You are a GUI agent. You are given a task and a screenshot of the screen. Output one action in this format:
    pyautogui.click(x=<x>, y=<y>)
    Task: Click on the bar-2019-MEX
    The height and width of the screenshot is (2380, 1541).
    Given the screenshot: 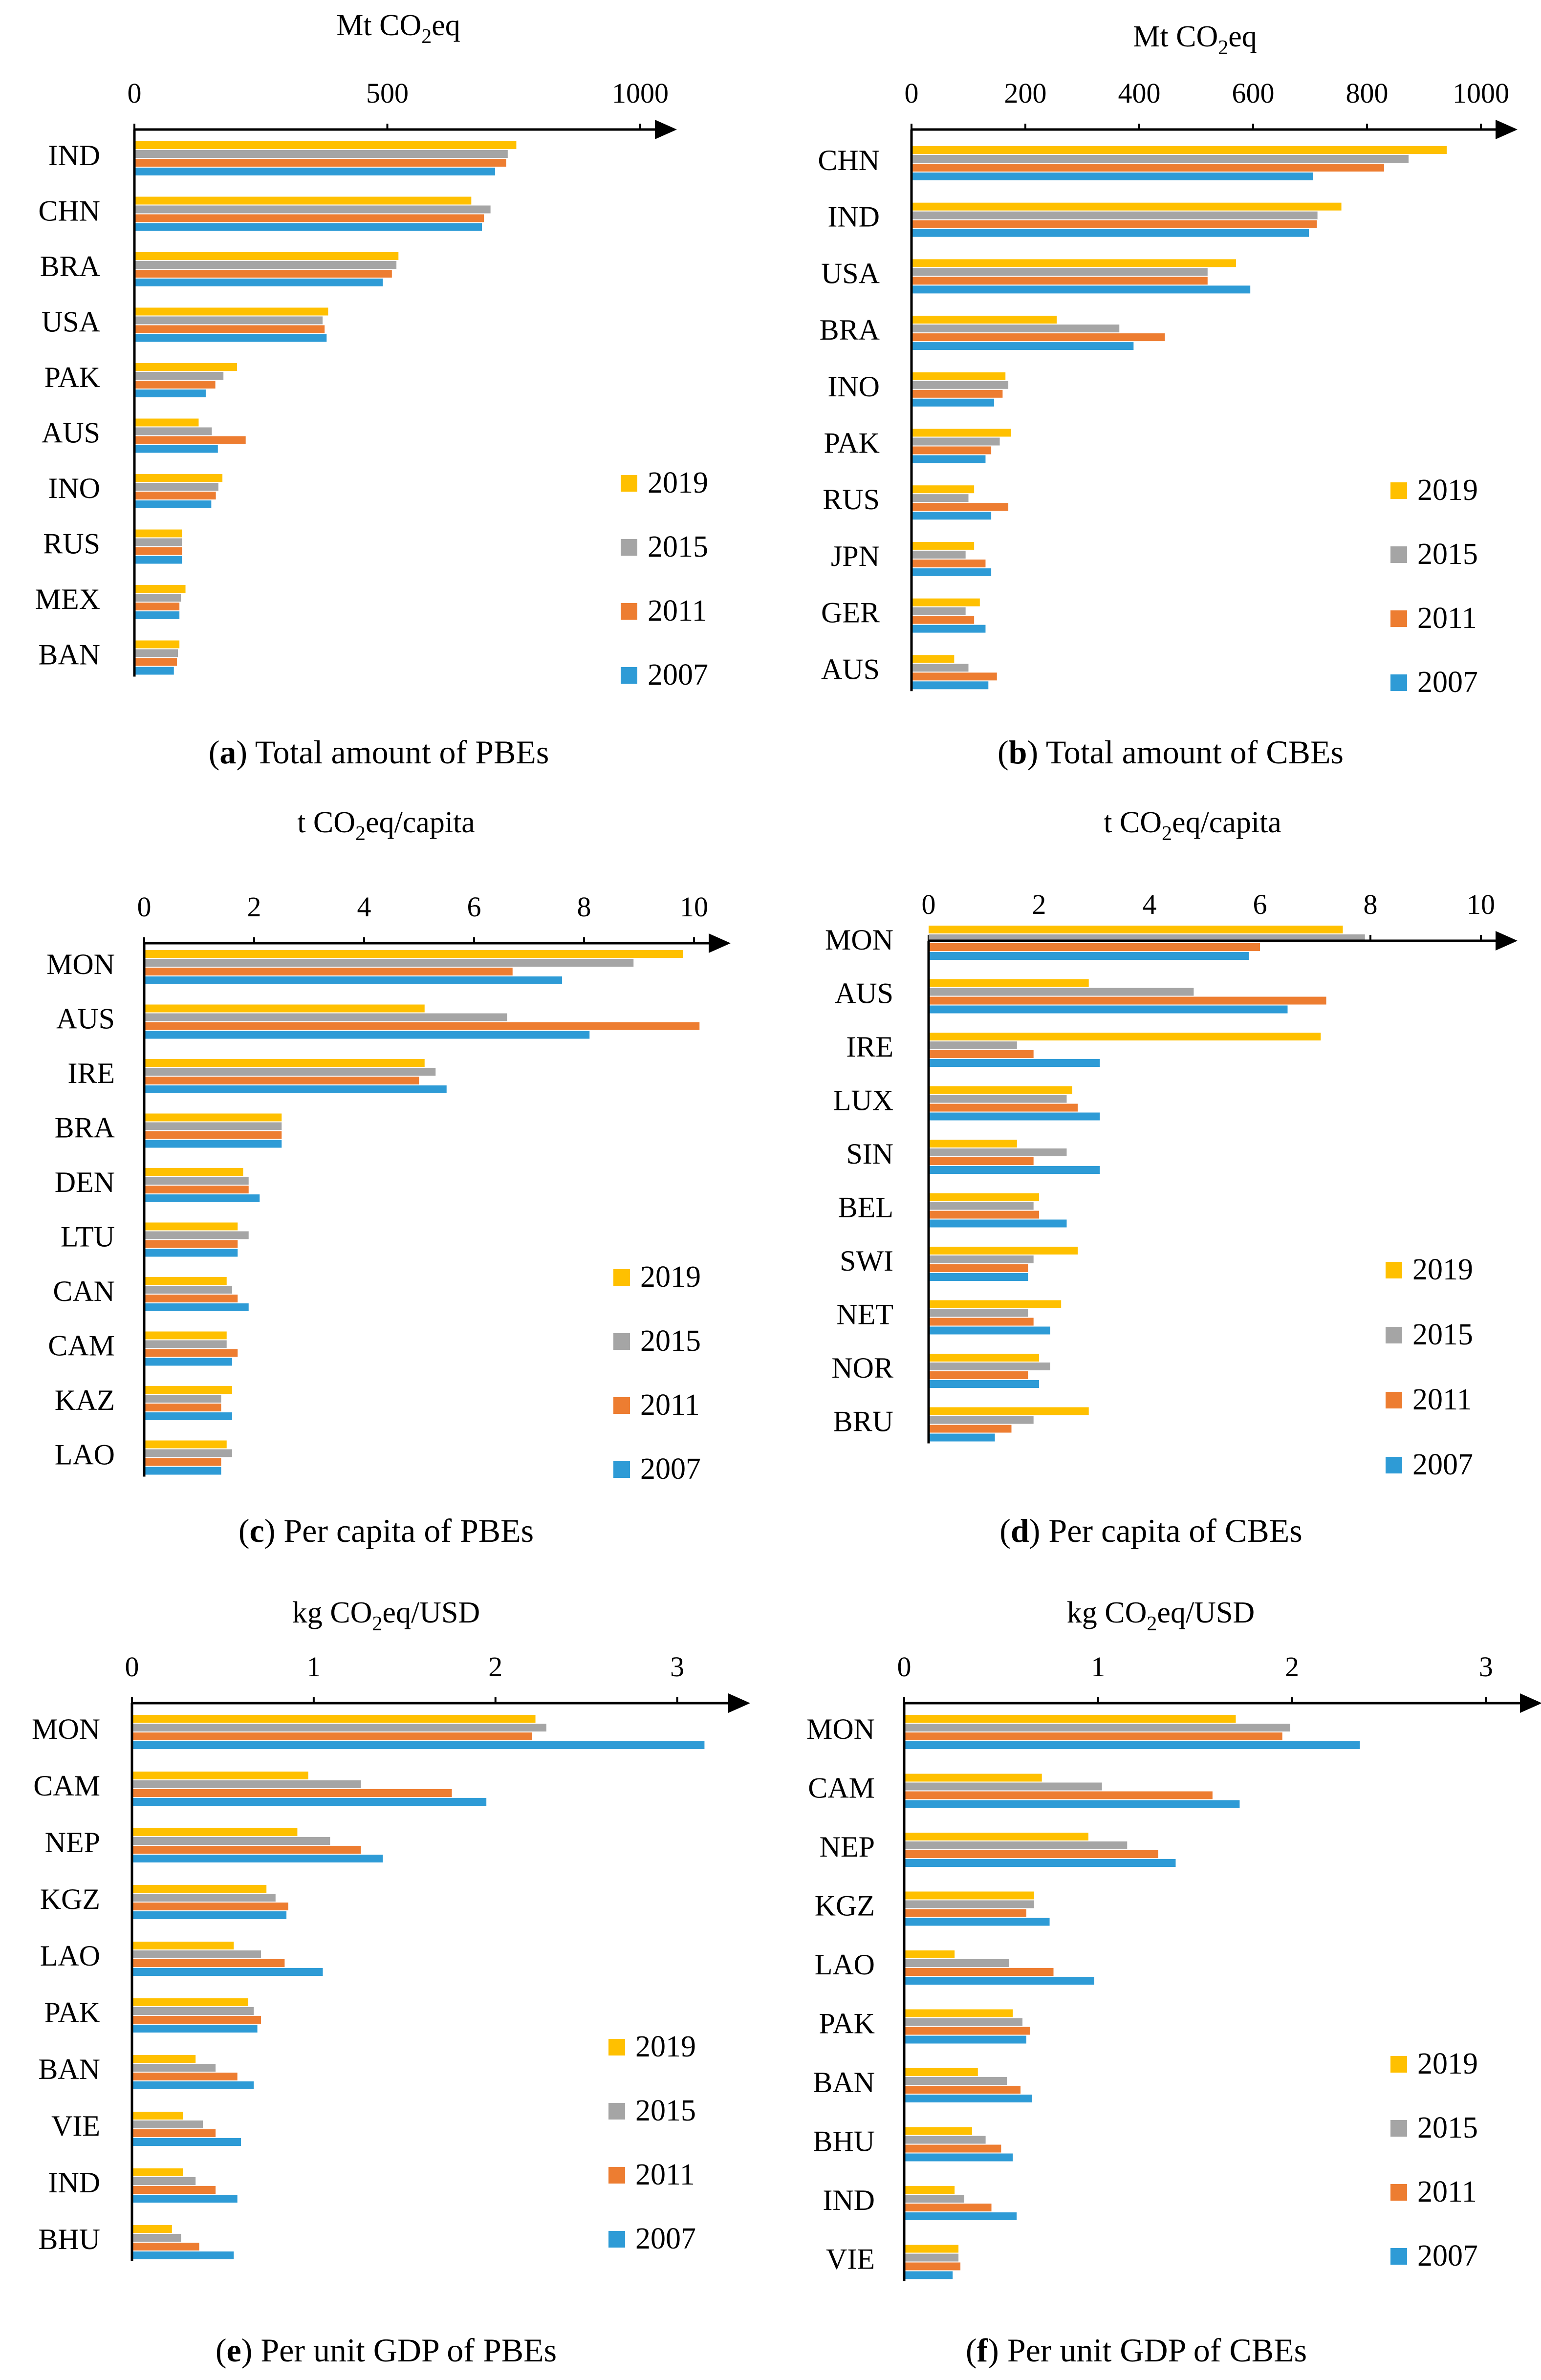 What is the action you would take?
    pyautogui.click(x=160, y=589)
    